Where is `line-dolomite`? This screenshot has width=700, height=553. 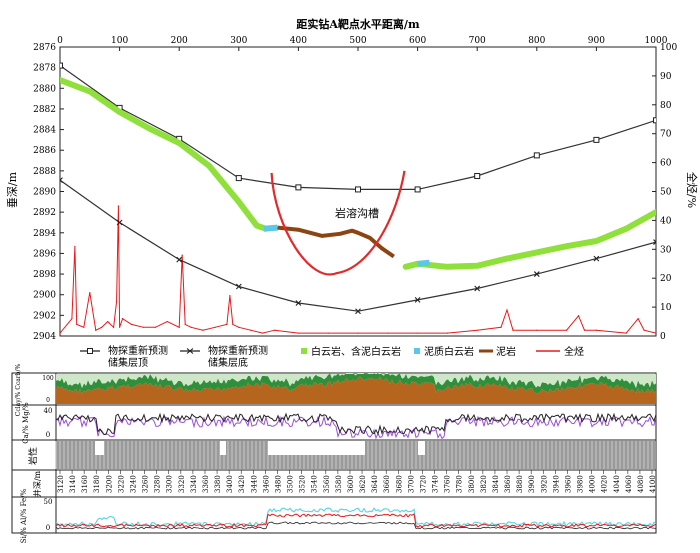
line-dolomite is located at coordinates (164, 154).